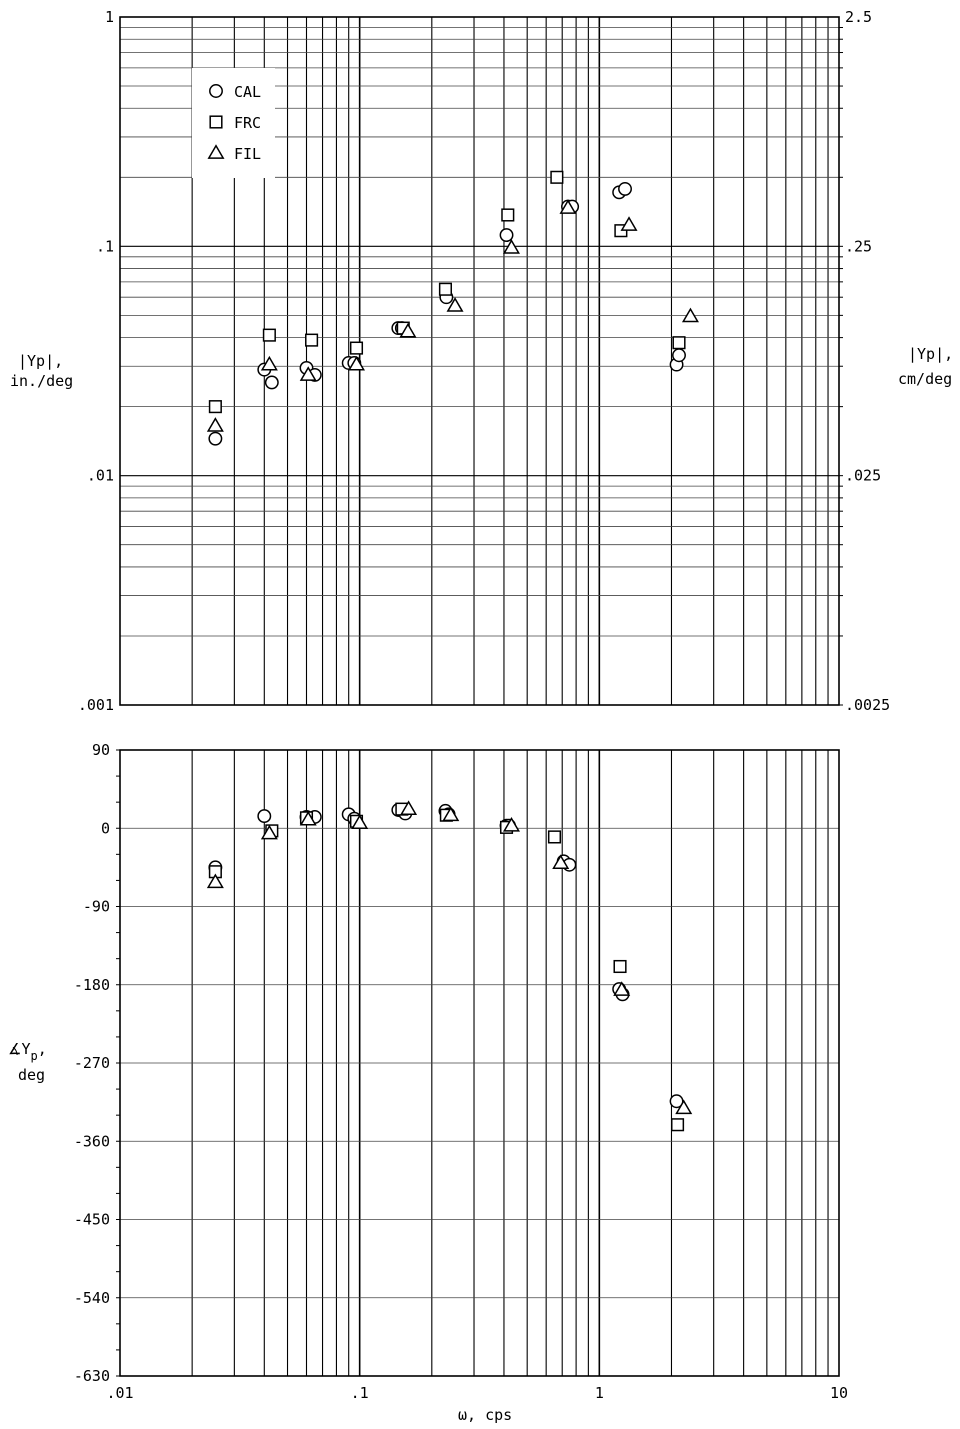 Image resolution: width=960 pixels, height=1429 pixels. Describe the element at coordinates (930, 354) in the screenshot. I see `mag-y2label-main: |Yp|,` at that location.